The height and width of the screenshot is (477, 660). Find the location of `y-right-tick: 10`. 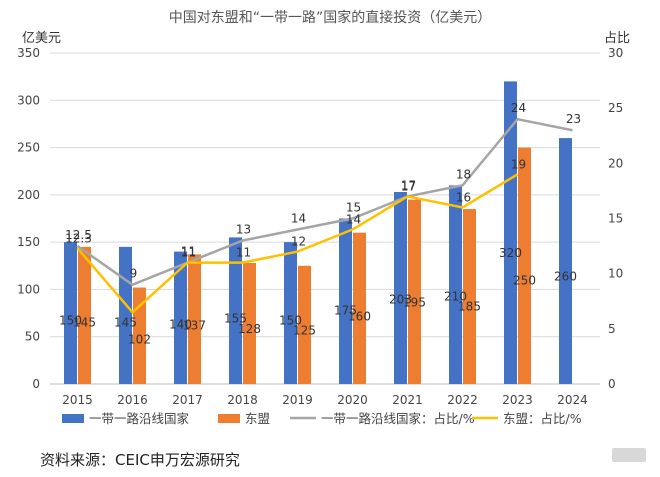

y-right-tick: 10 is located at coordinates (615, 274).